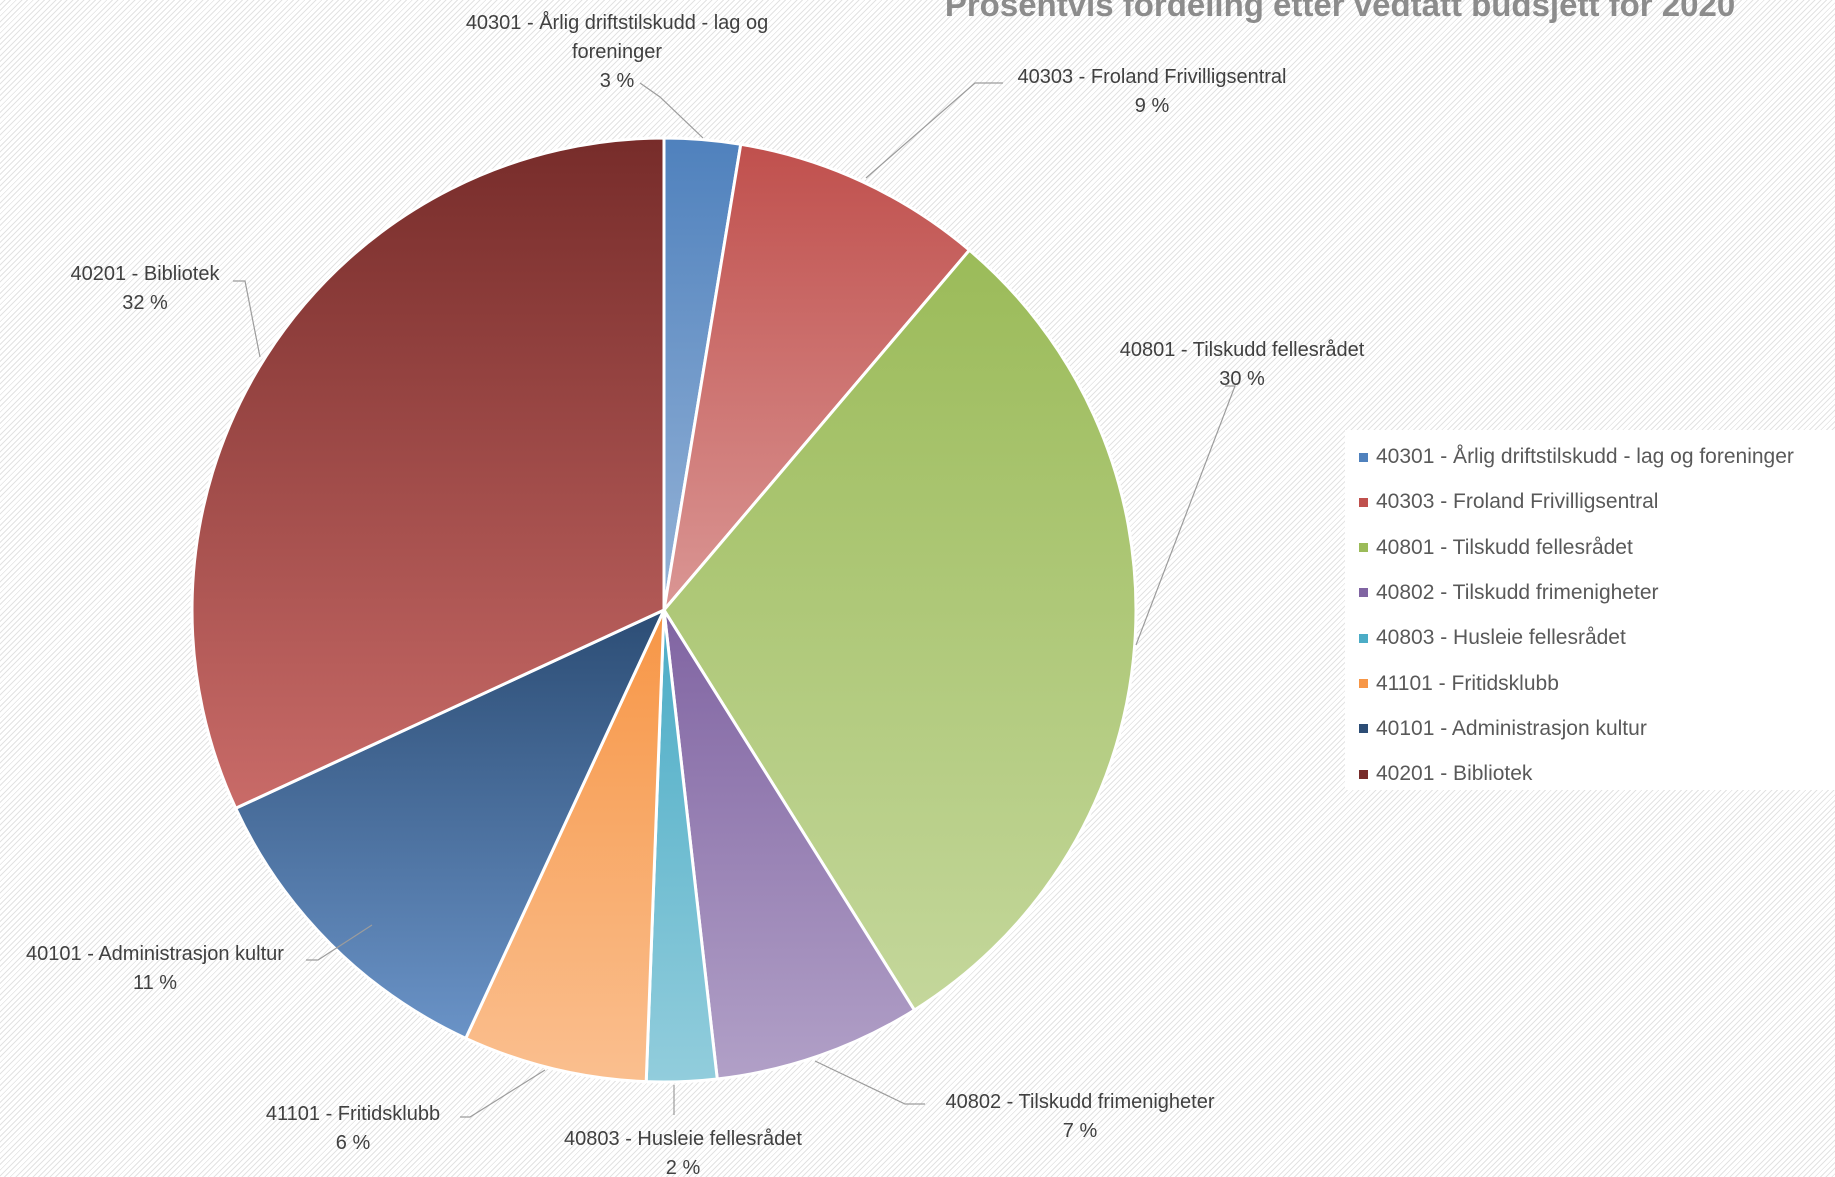 The height and width of the screenshot is (1177, 1835). I want to click on legend-item-40101: 40101 - Administrasjon kultur, so click(1503, 729).